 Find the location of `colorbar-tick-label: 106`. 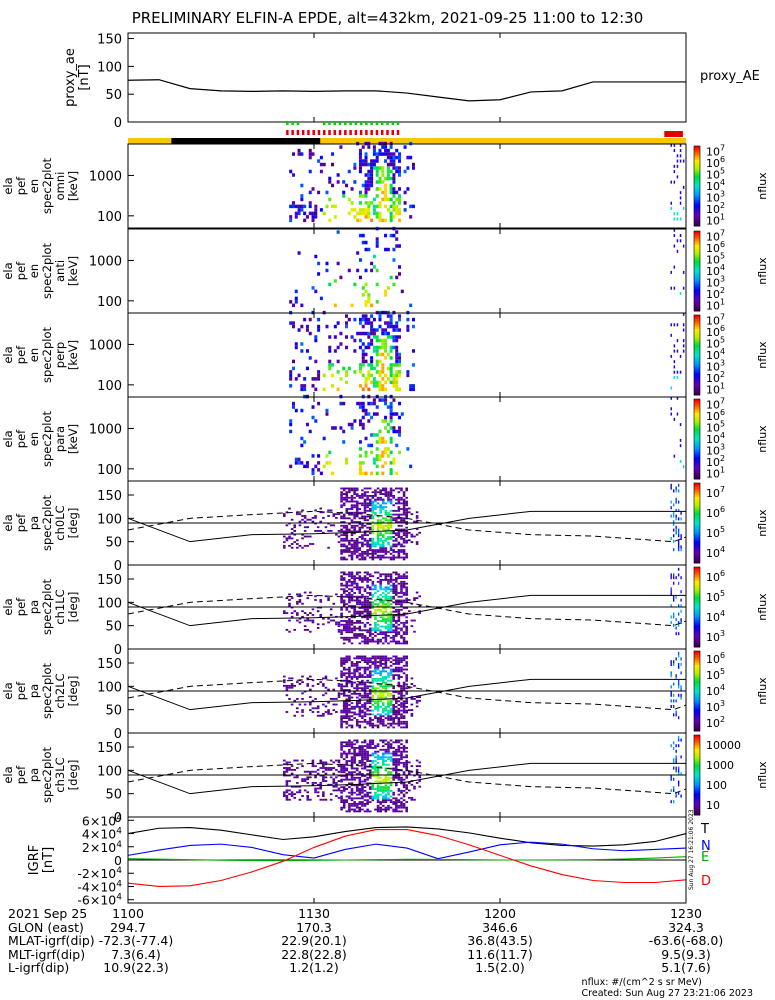

colorbar-tick-label: 106 is located at coordinates (715, 247).